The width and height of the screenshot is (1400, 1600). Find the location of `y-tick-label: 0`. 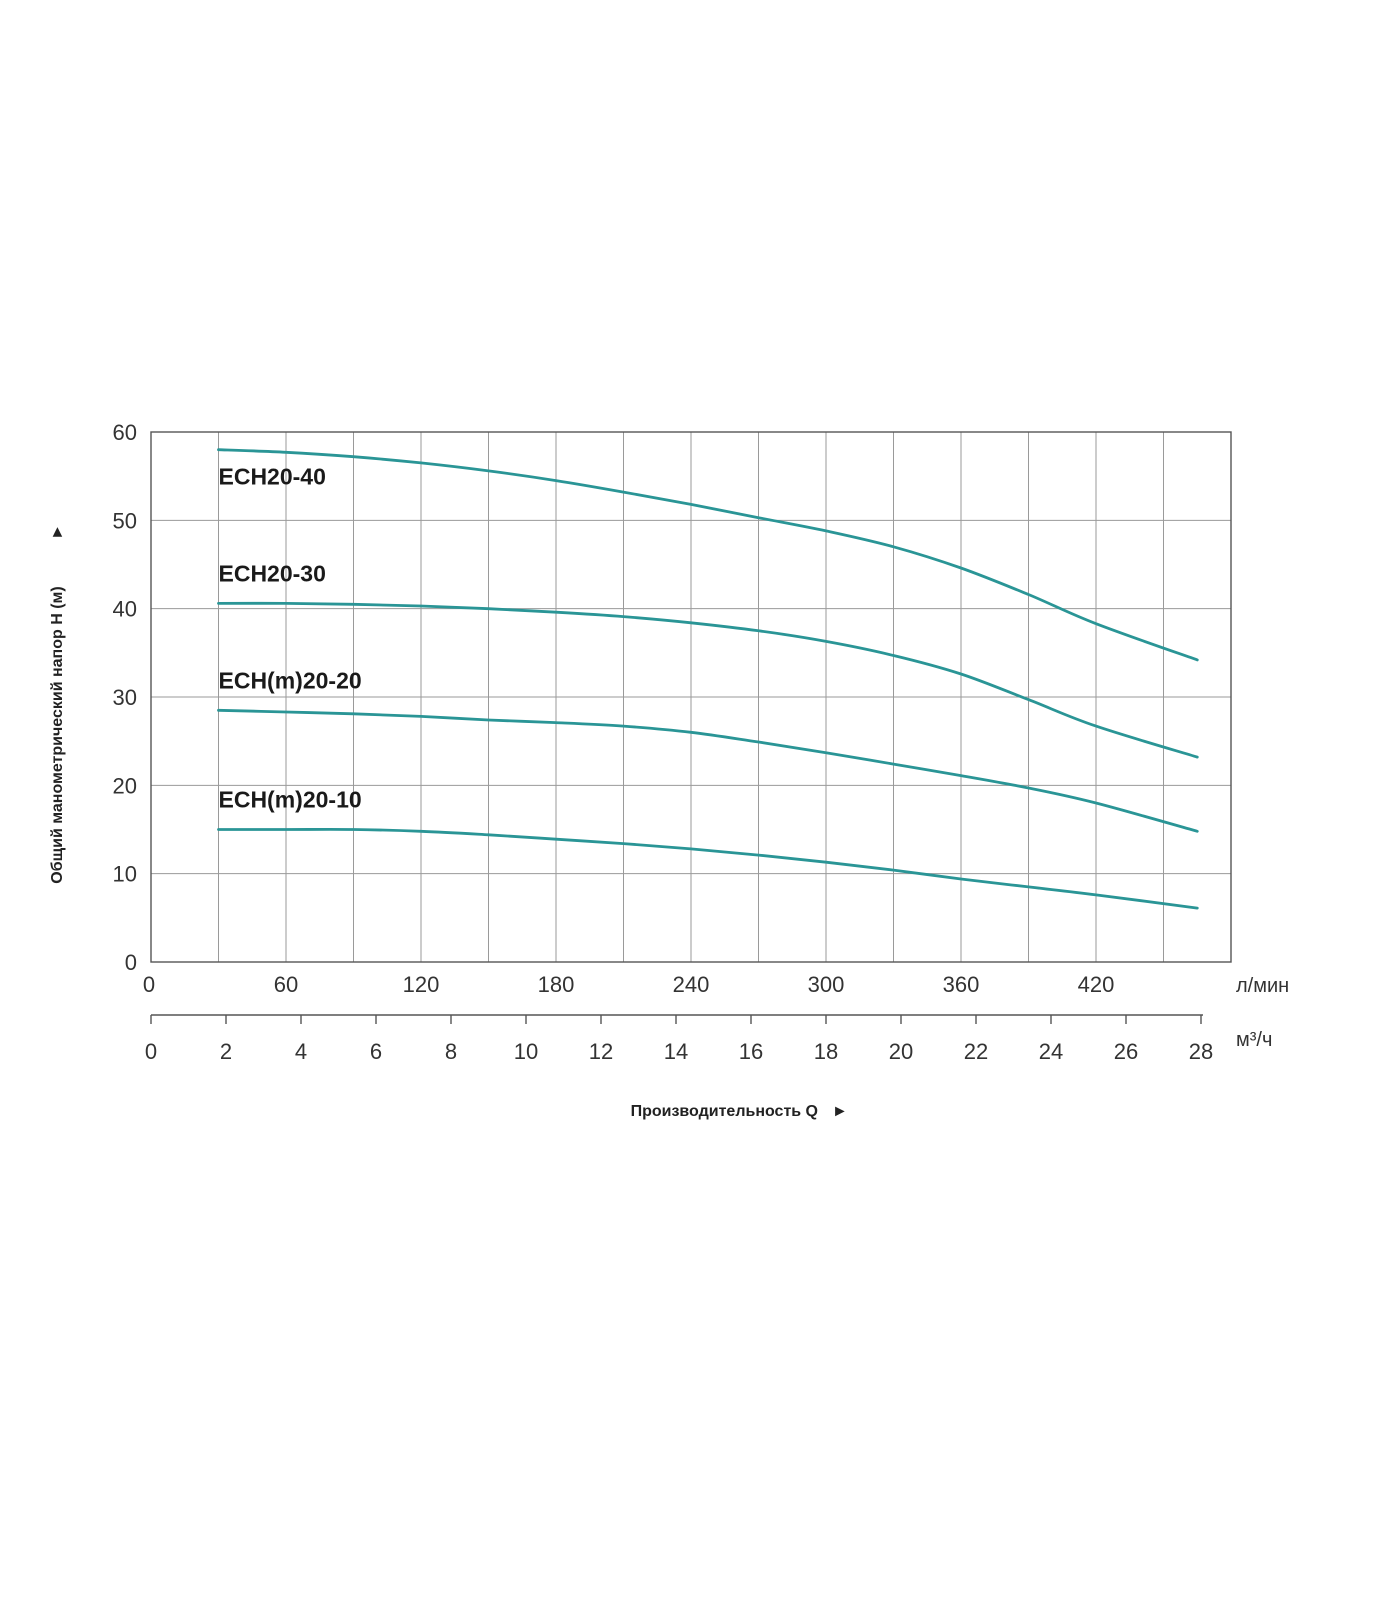

y-tick-label: 0 is located at coordinates (131, 962).